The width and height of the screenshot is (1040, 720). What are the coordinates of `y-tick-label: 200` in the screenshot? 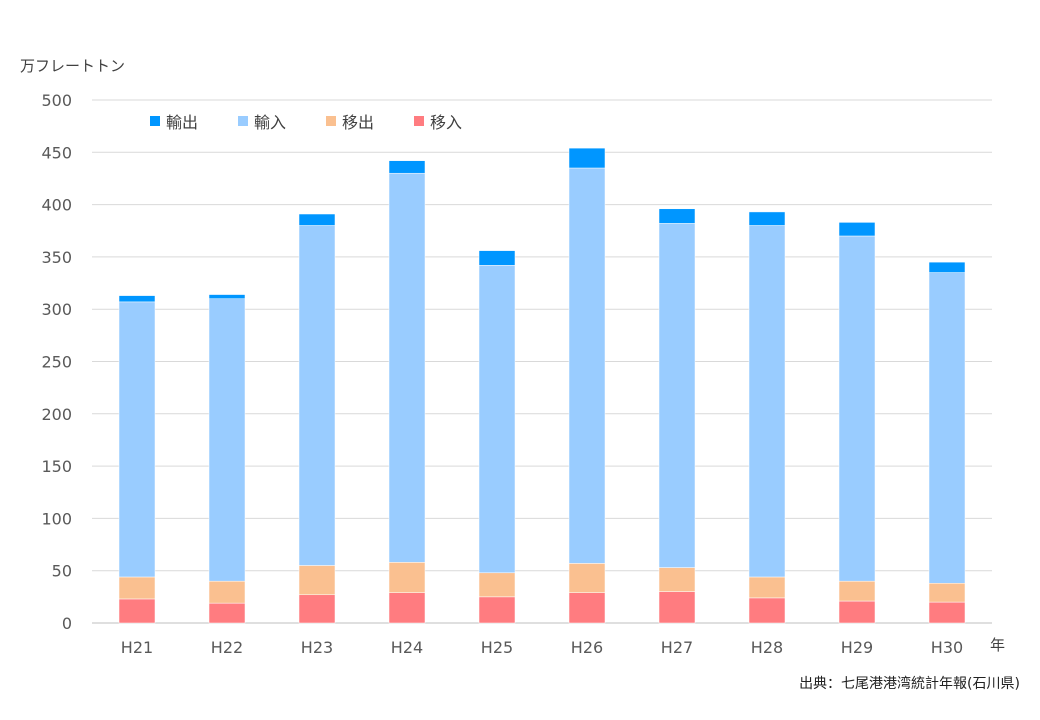 It's located at (56, 414).